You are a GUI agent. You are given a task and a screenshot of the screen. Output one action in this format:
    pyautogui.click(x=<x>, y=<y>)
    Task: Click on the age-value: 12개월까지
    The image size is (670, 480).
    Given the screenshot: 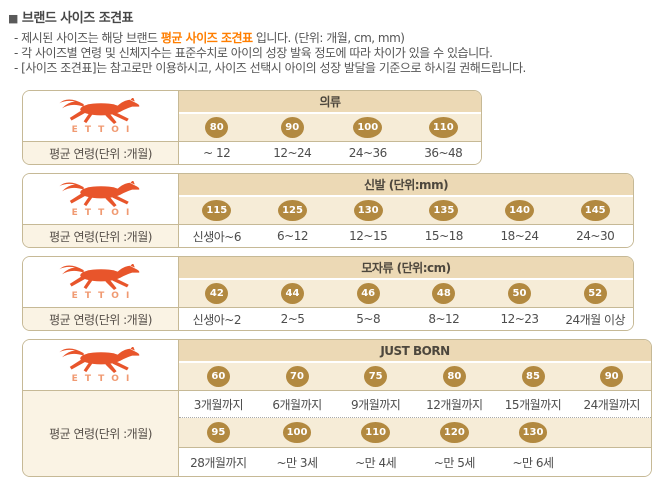 What is the action you would take?
    pyautogui.click(x=454, y=404)
    